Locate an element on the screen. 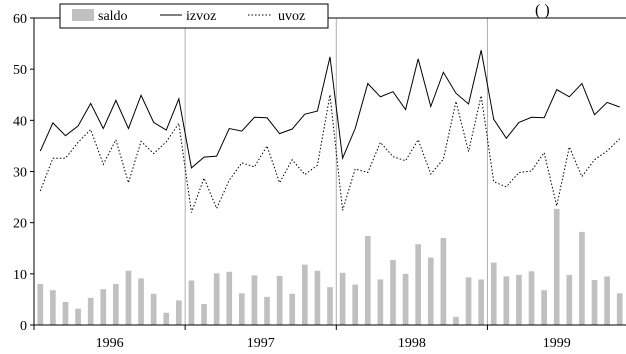  legend: saldo izvoz uvoz is located at coordinates (194, 16).